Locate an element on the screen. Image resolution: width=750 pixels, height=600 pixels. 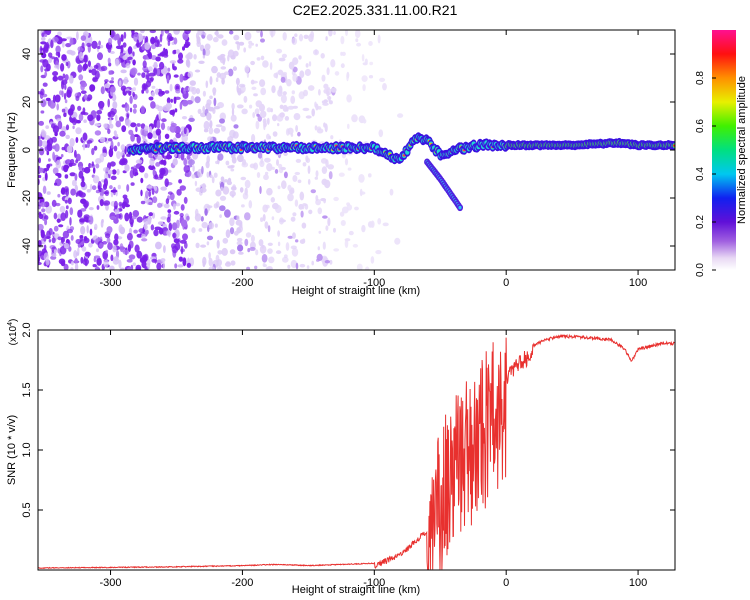
colorbar is located at coordinates (724, 150).